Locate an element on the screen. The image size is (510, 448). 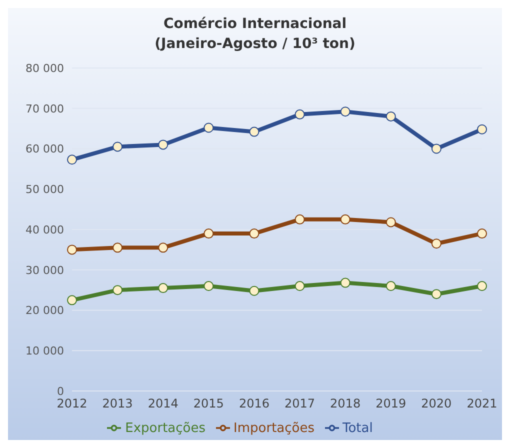
legend-label: Total is located at coordinates (357, 428).